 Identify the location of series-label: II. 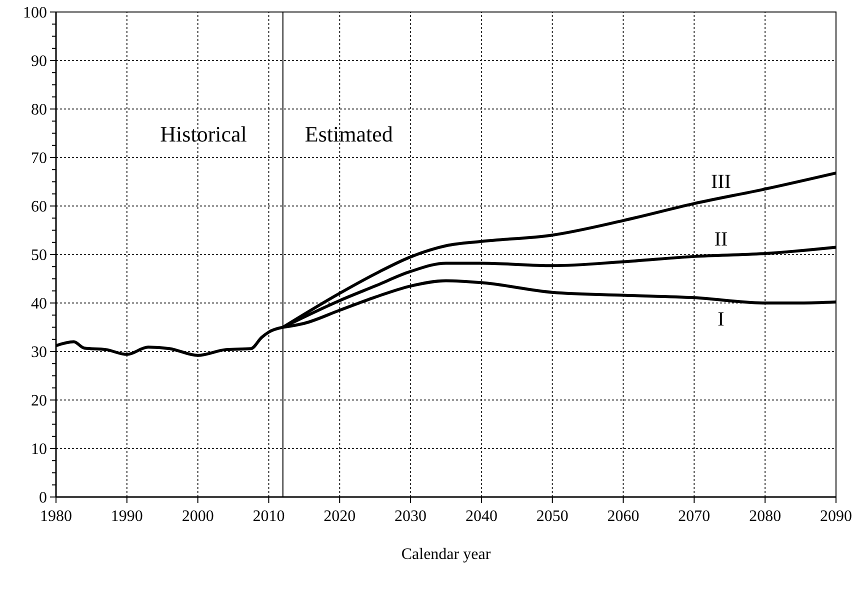
(721, 239).